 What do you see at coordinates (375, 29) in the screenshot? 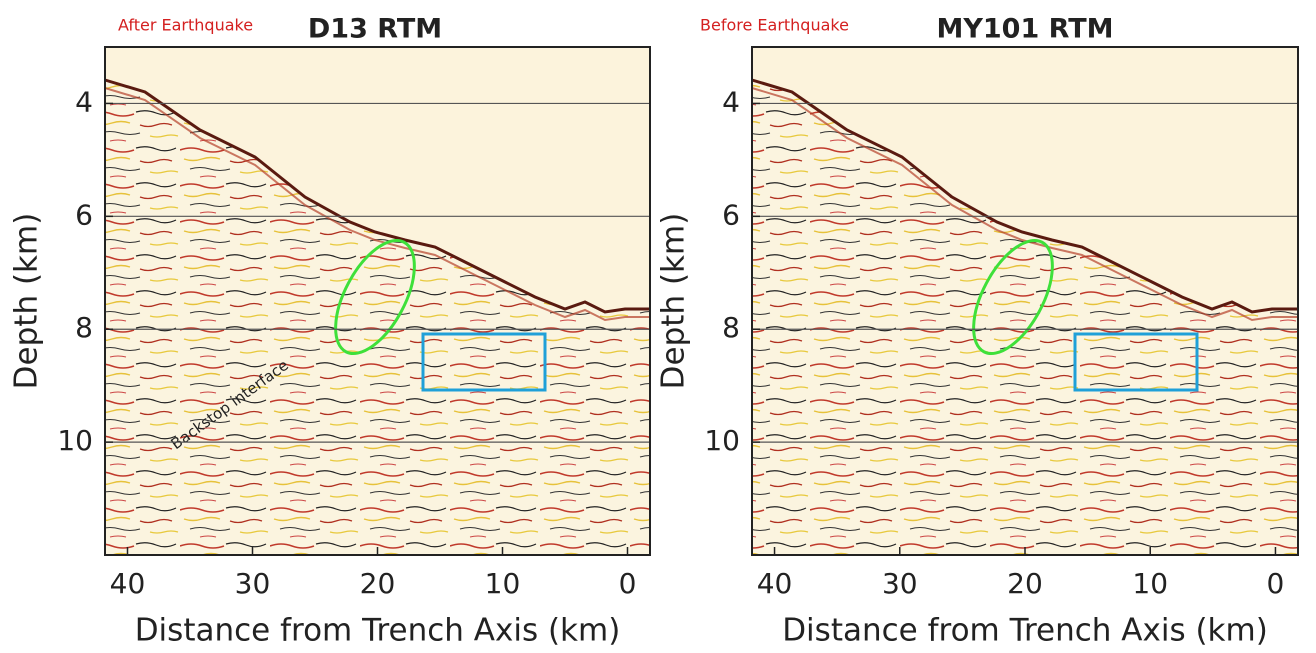
I see `chart-title: D13 RTM` at bounding box center [375, 29].